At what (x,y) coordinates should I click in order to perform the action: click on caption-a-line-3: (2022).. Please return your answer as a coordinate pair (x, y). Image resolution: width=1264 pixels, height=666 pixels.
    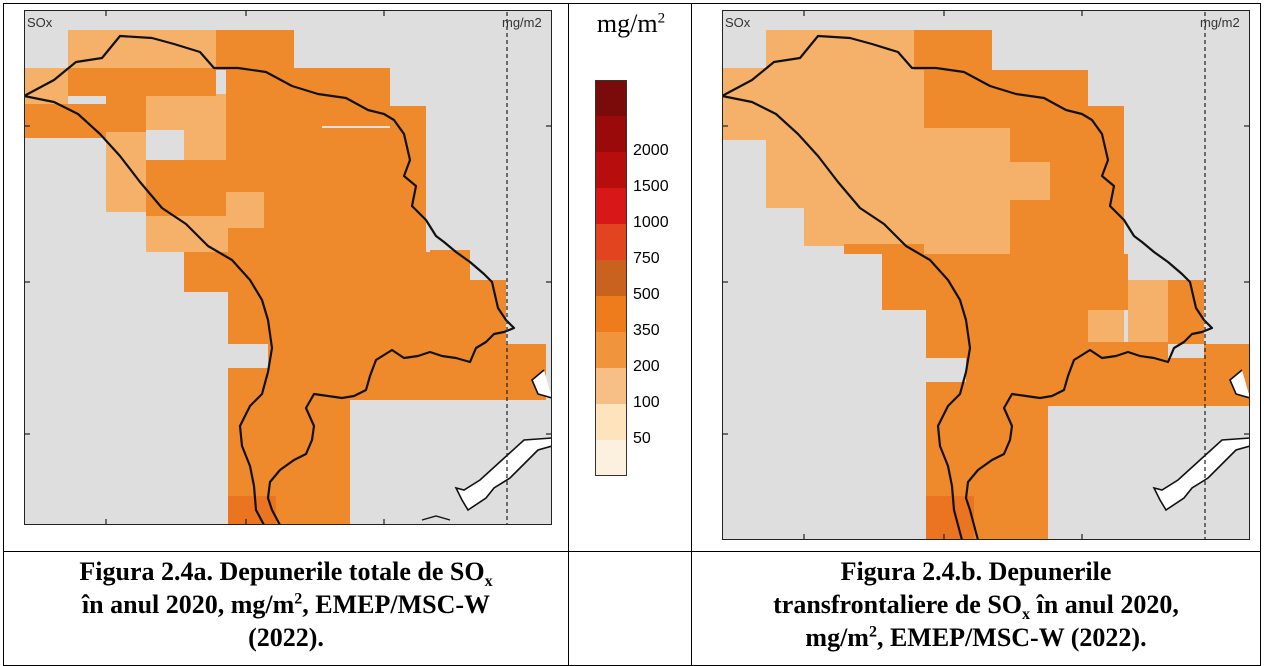
    Looking at the image, I should click on (286, 637).